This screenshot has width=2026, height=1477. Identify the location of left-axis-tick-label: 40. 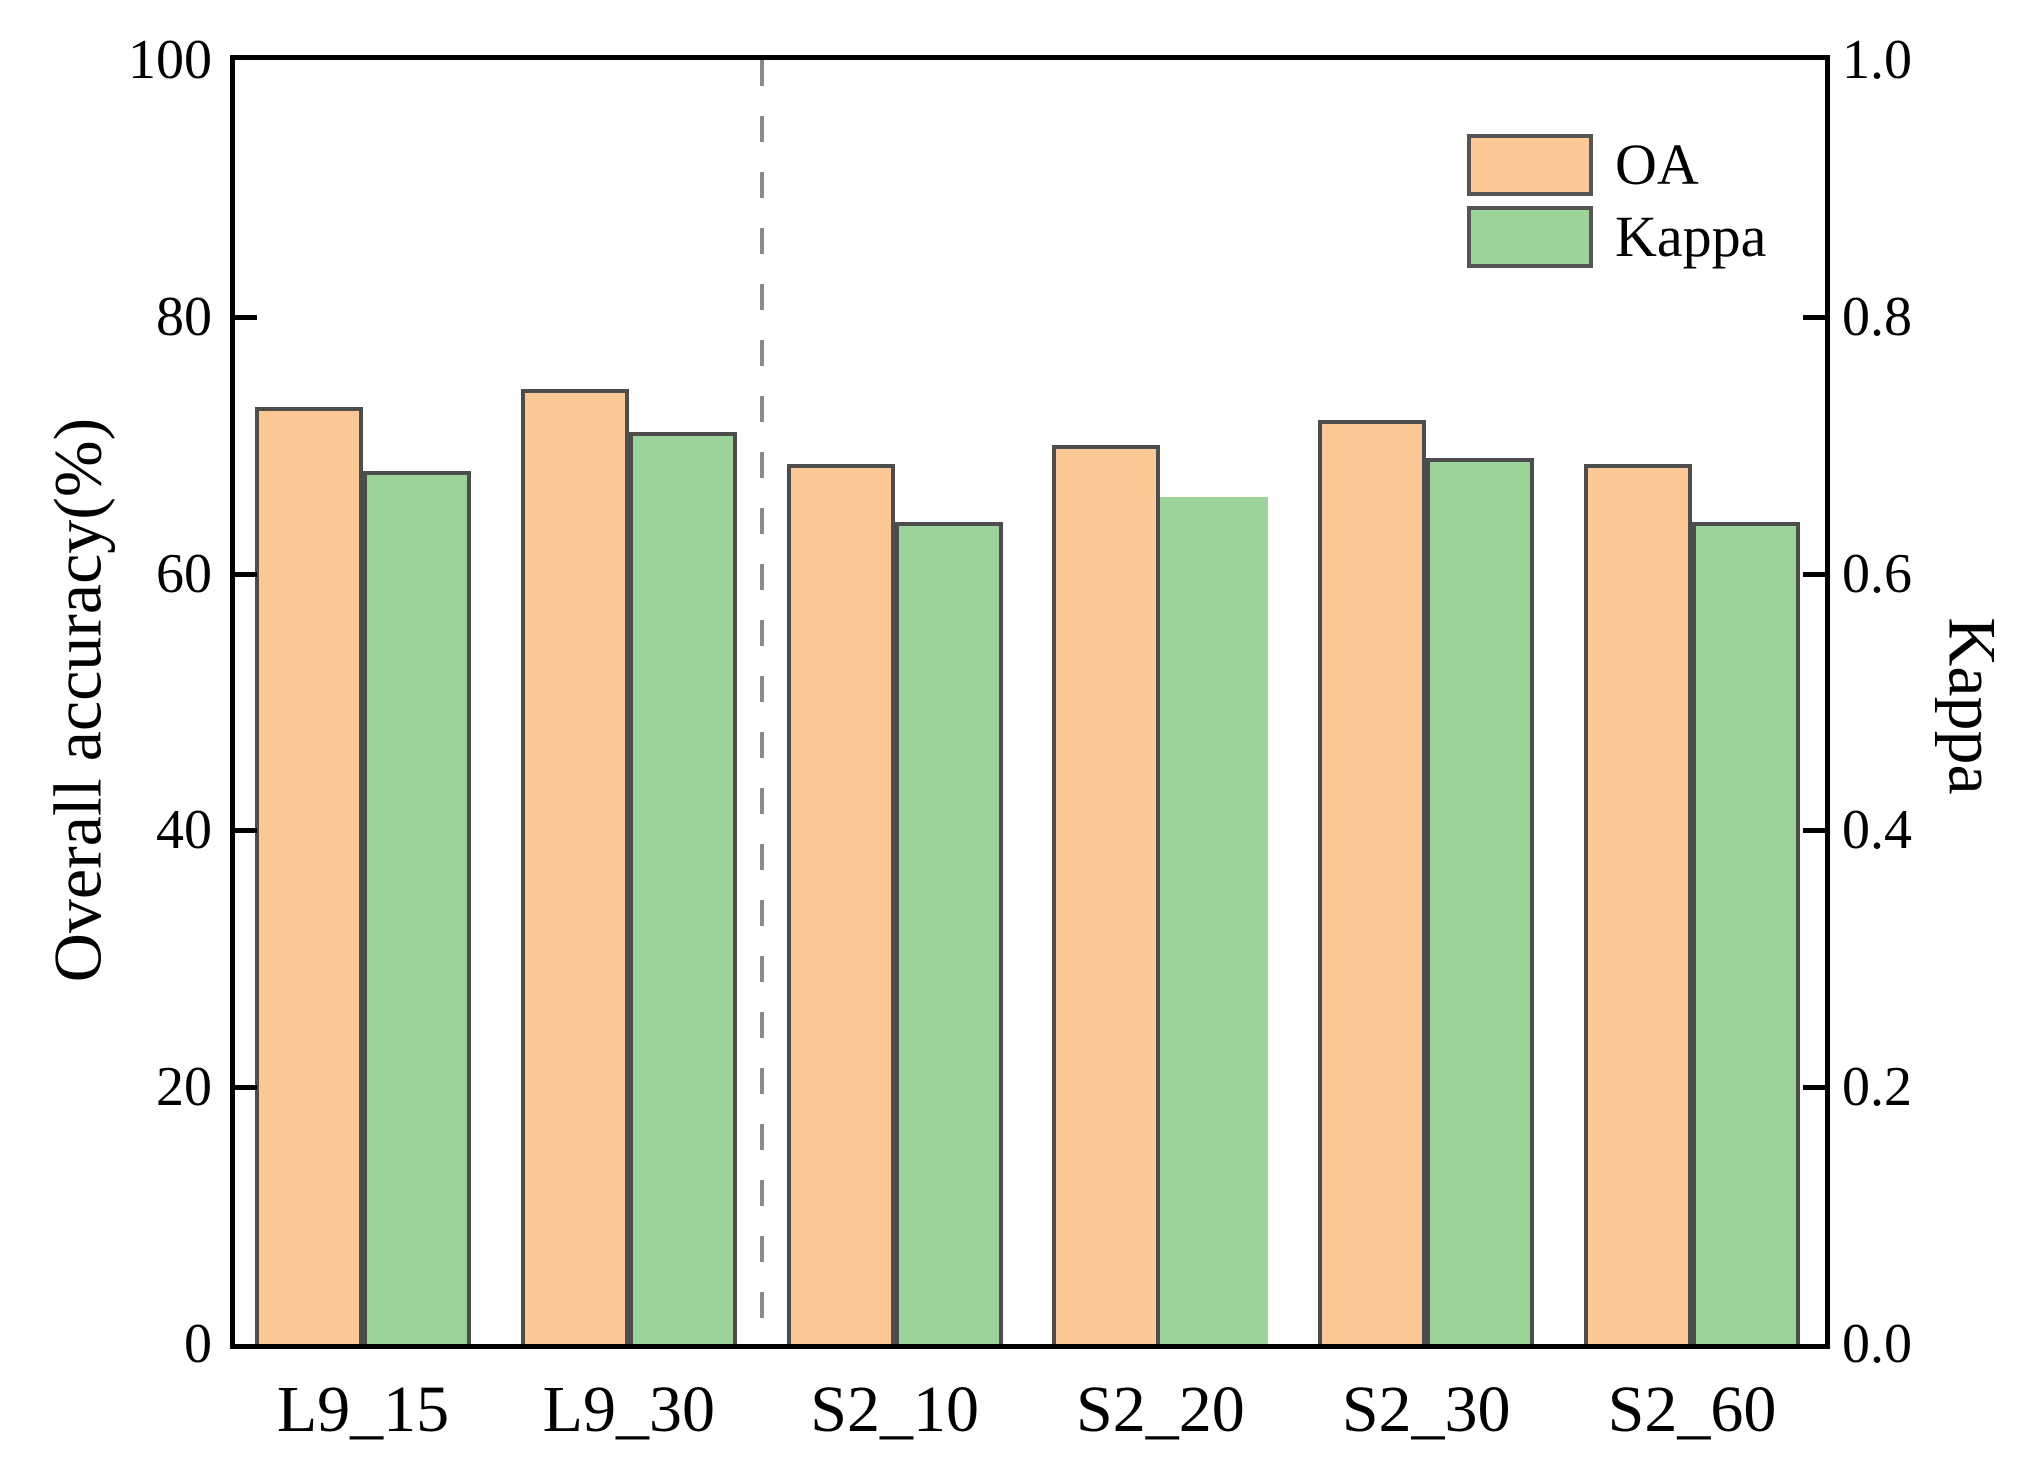
(184, 830).